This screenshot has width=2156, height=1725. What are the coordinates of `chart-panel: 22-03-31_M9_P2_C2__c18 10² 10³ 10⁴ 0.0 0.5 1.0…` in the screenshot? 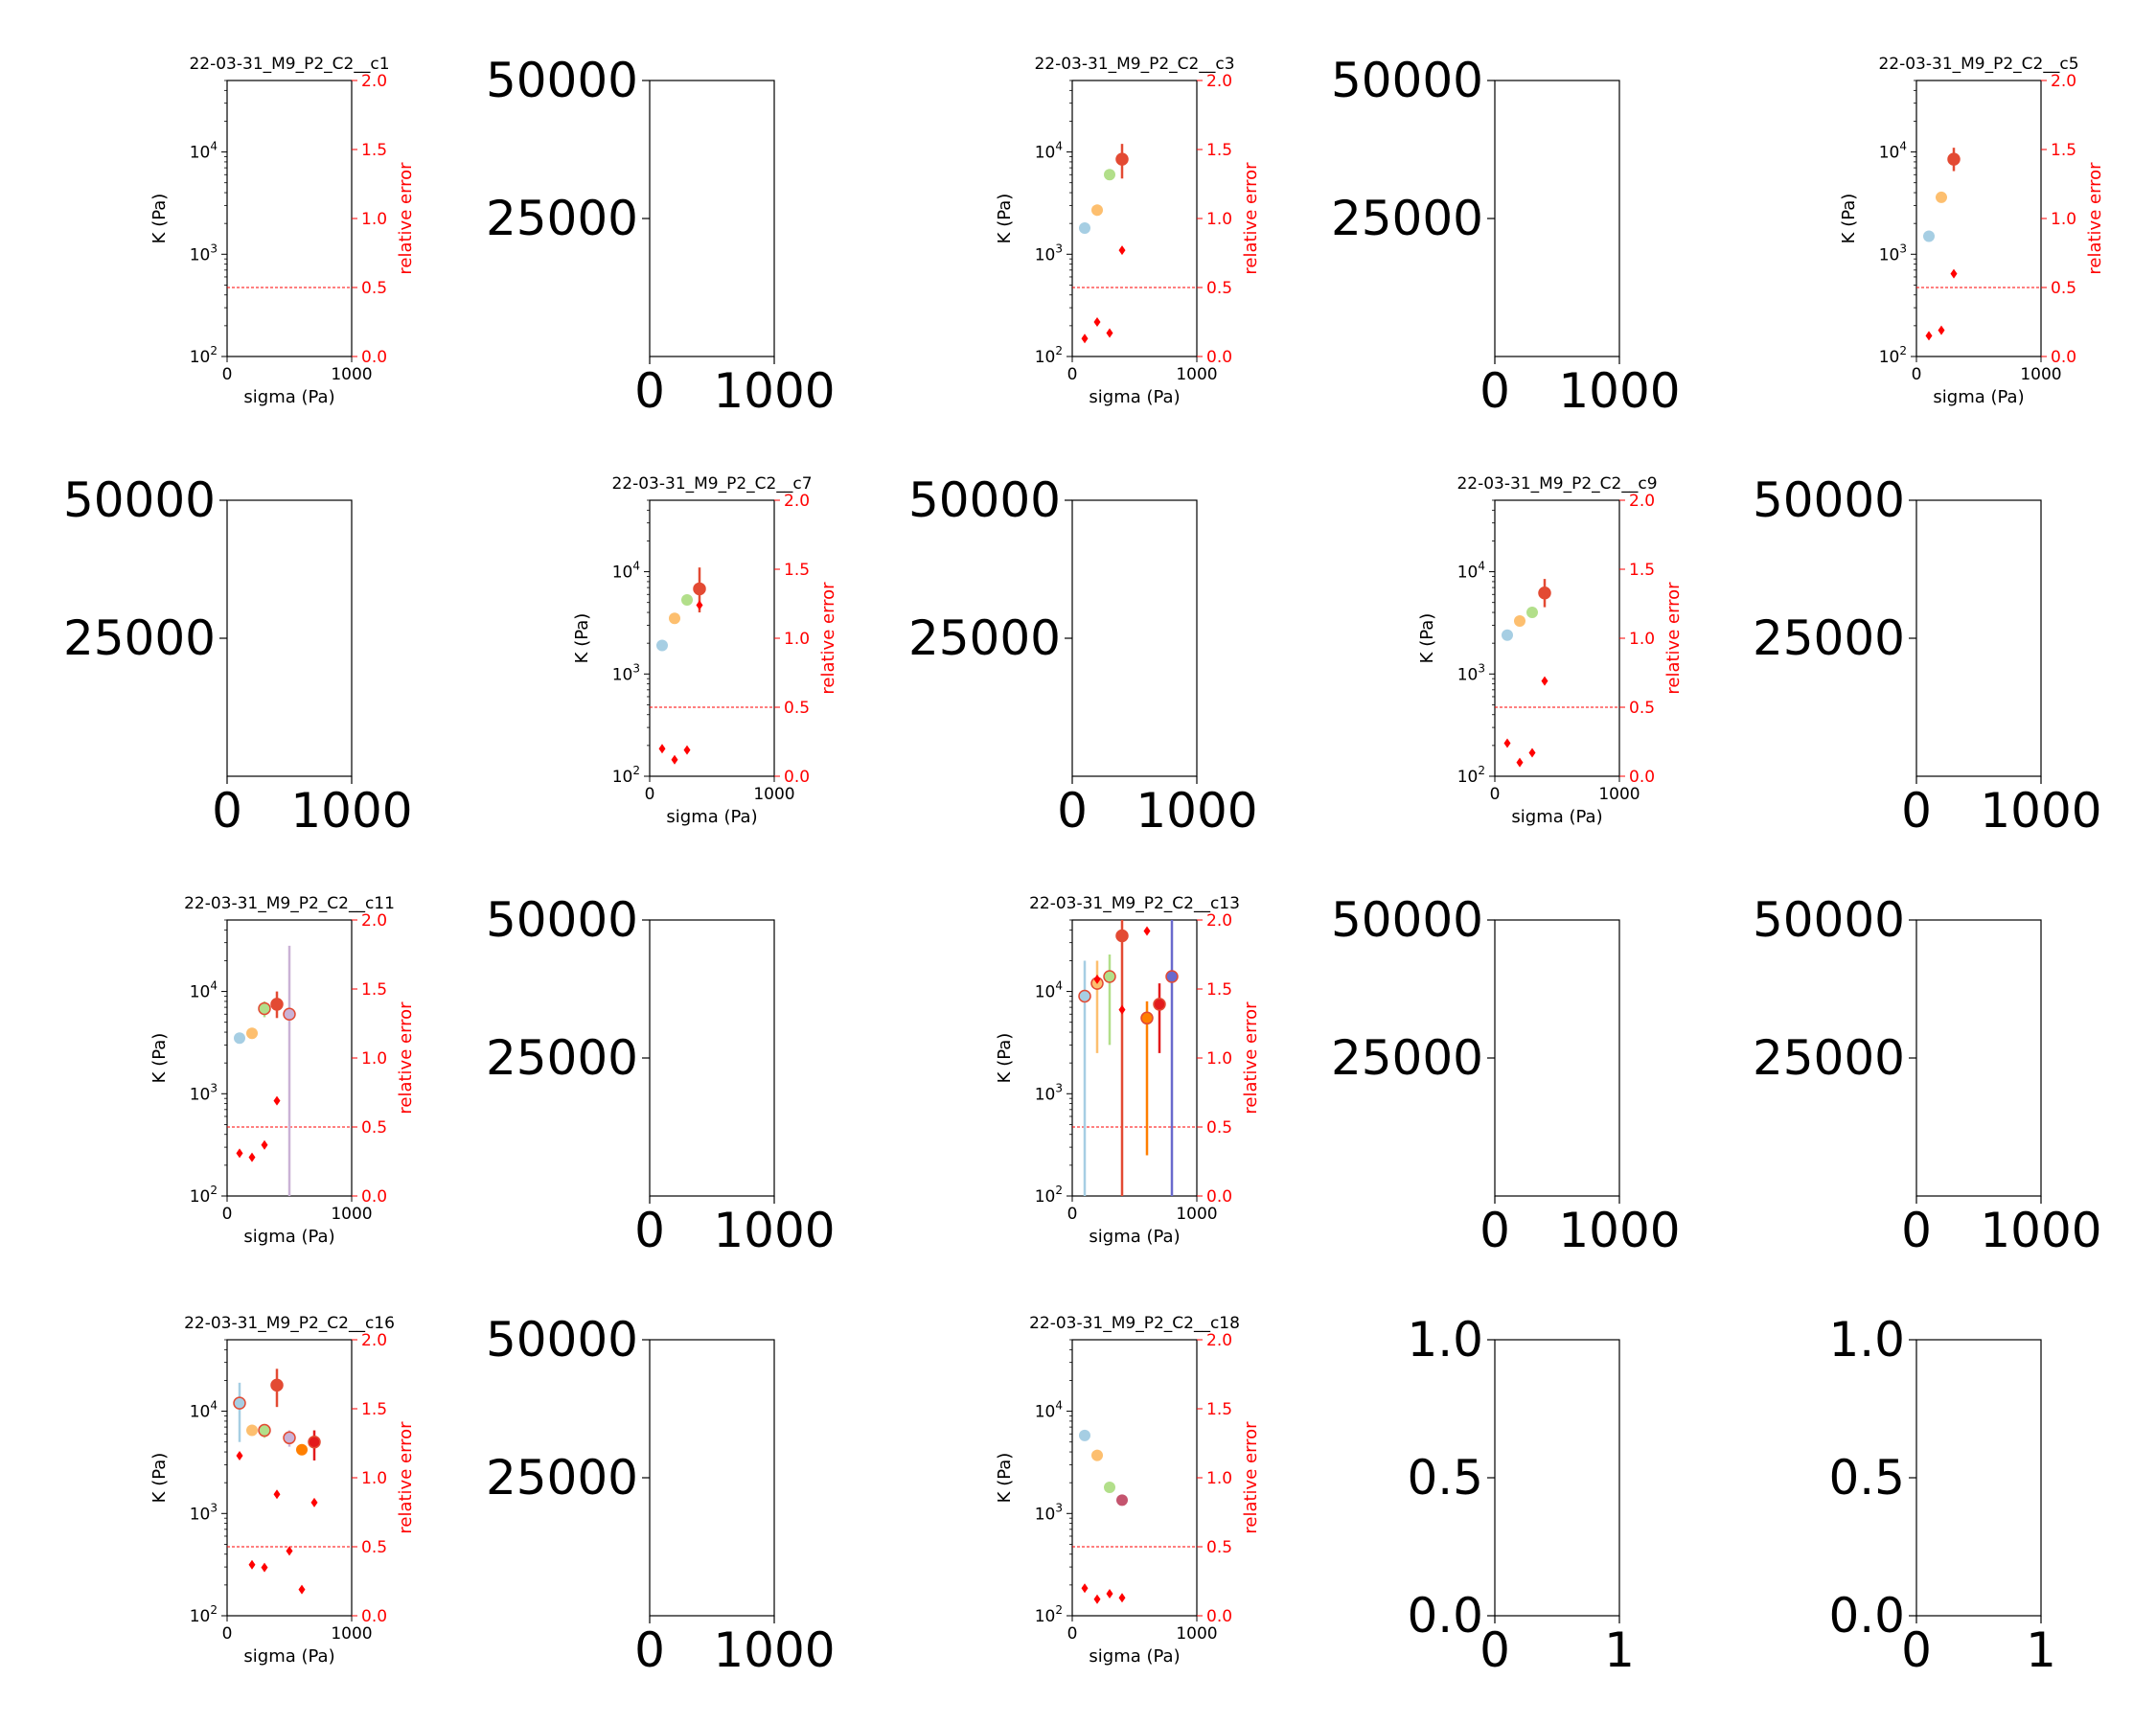 It's located at (1128, 1490).